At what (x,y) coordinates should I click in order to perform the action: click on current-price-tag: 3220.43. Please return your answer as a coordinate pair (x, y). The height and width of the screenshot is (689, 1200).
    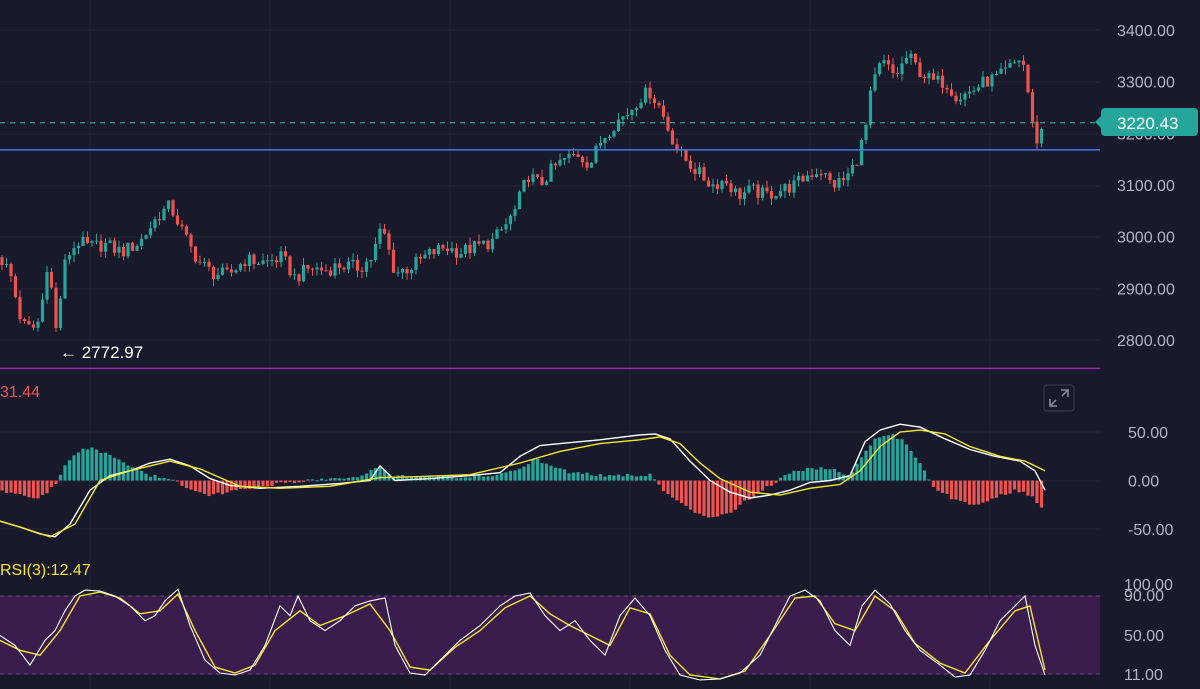
    Looking at the image, I should click on (1146, 122).